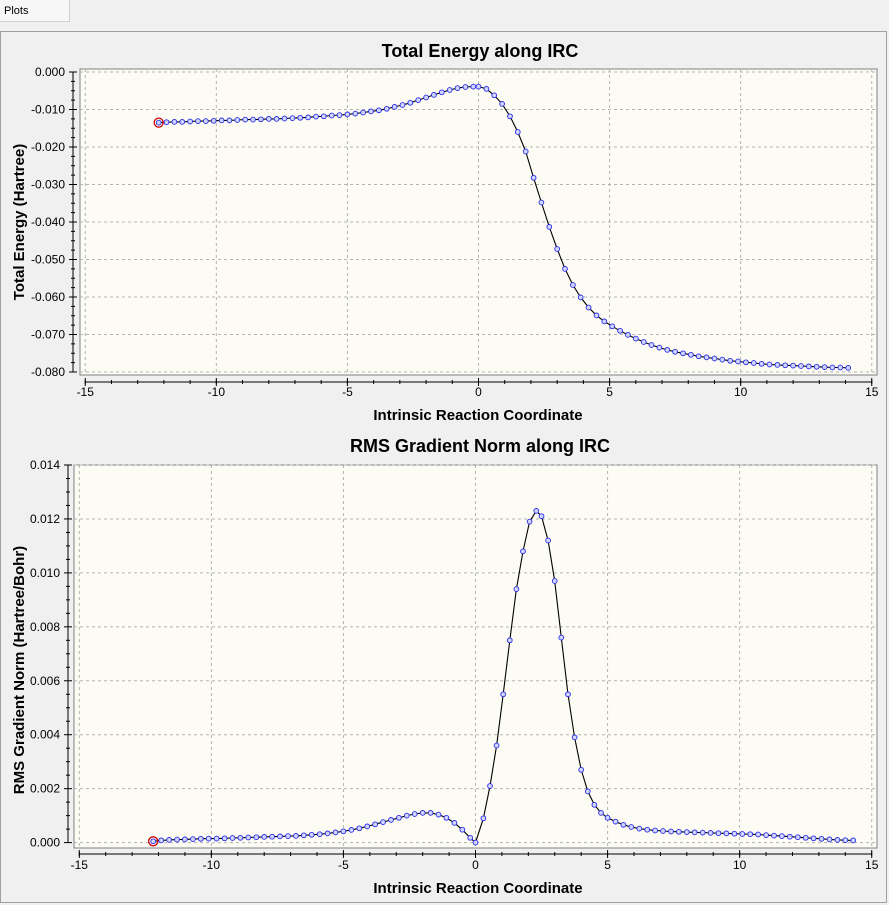 This screenshot has height=905, width=889. What do you see at coordinates (19, 222) in the screenshot?
I see `energy-y-axis-label: Total Energy (Hartree)` at bounding box center [19, 222].